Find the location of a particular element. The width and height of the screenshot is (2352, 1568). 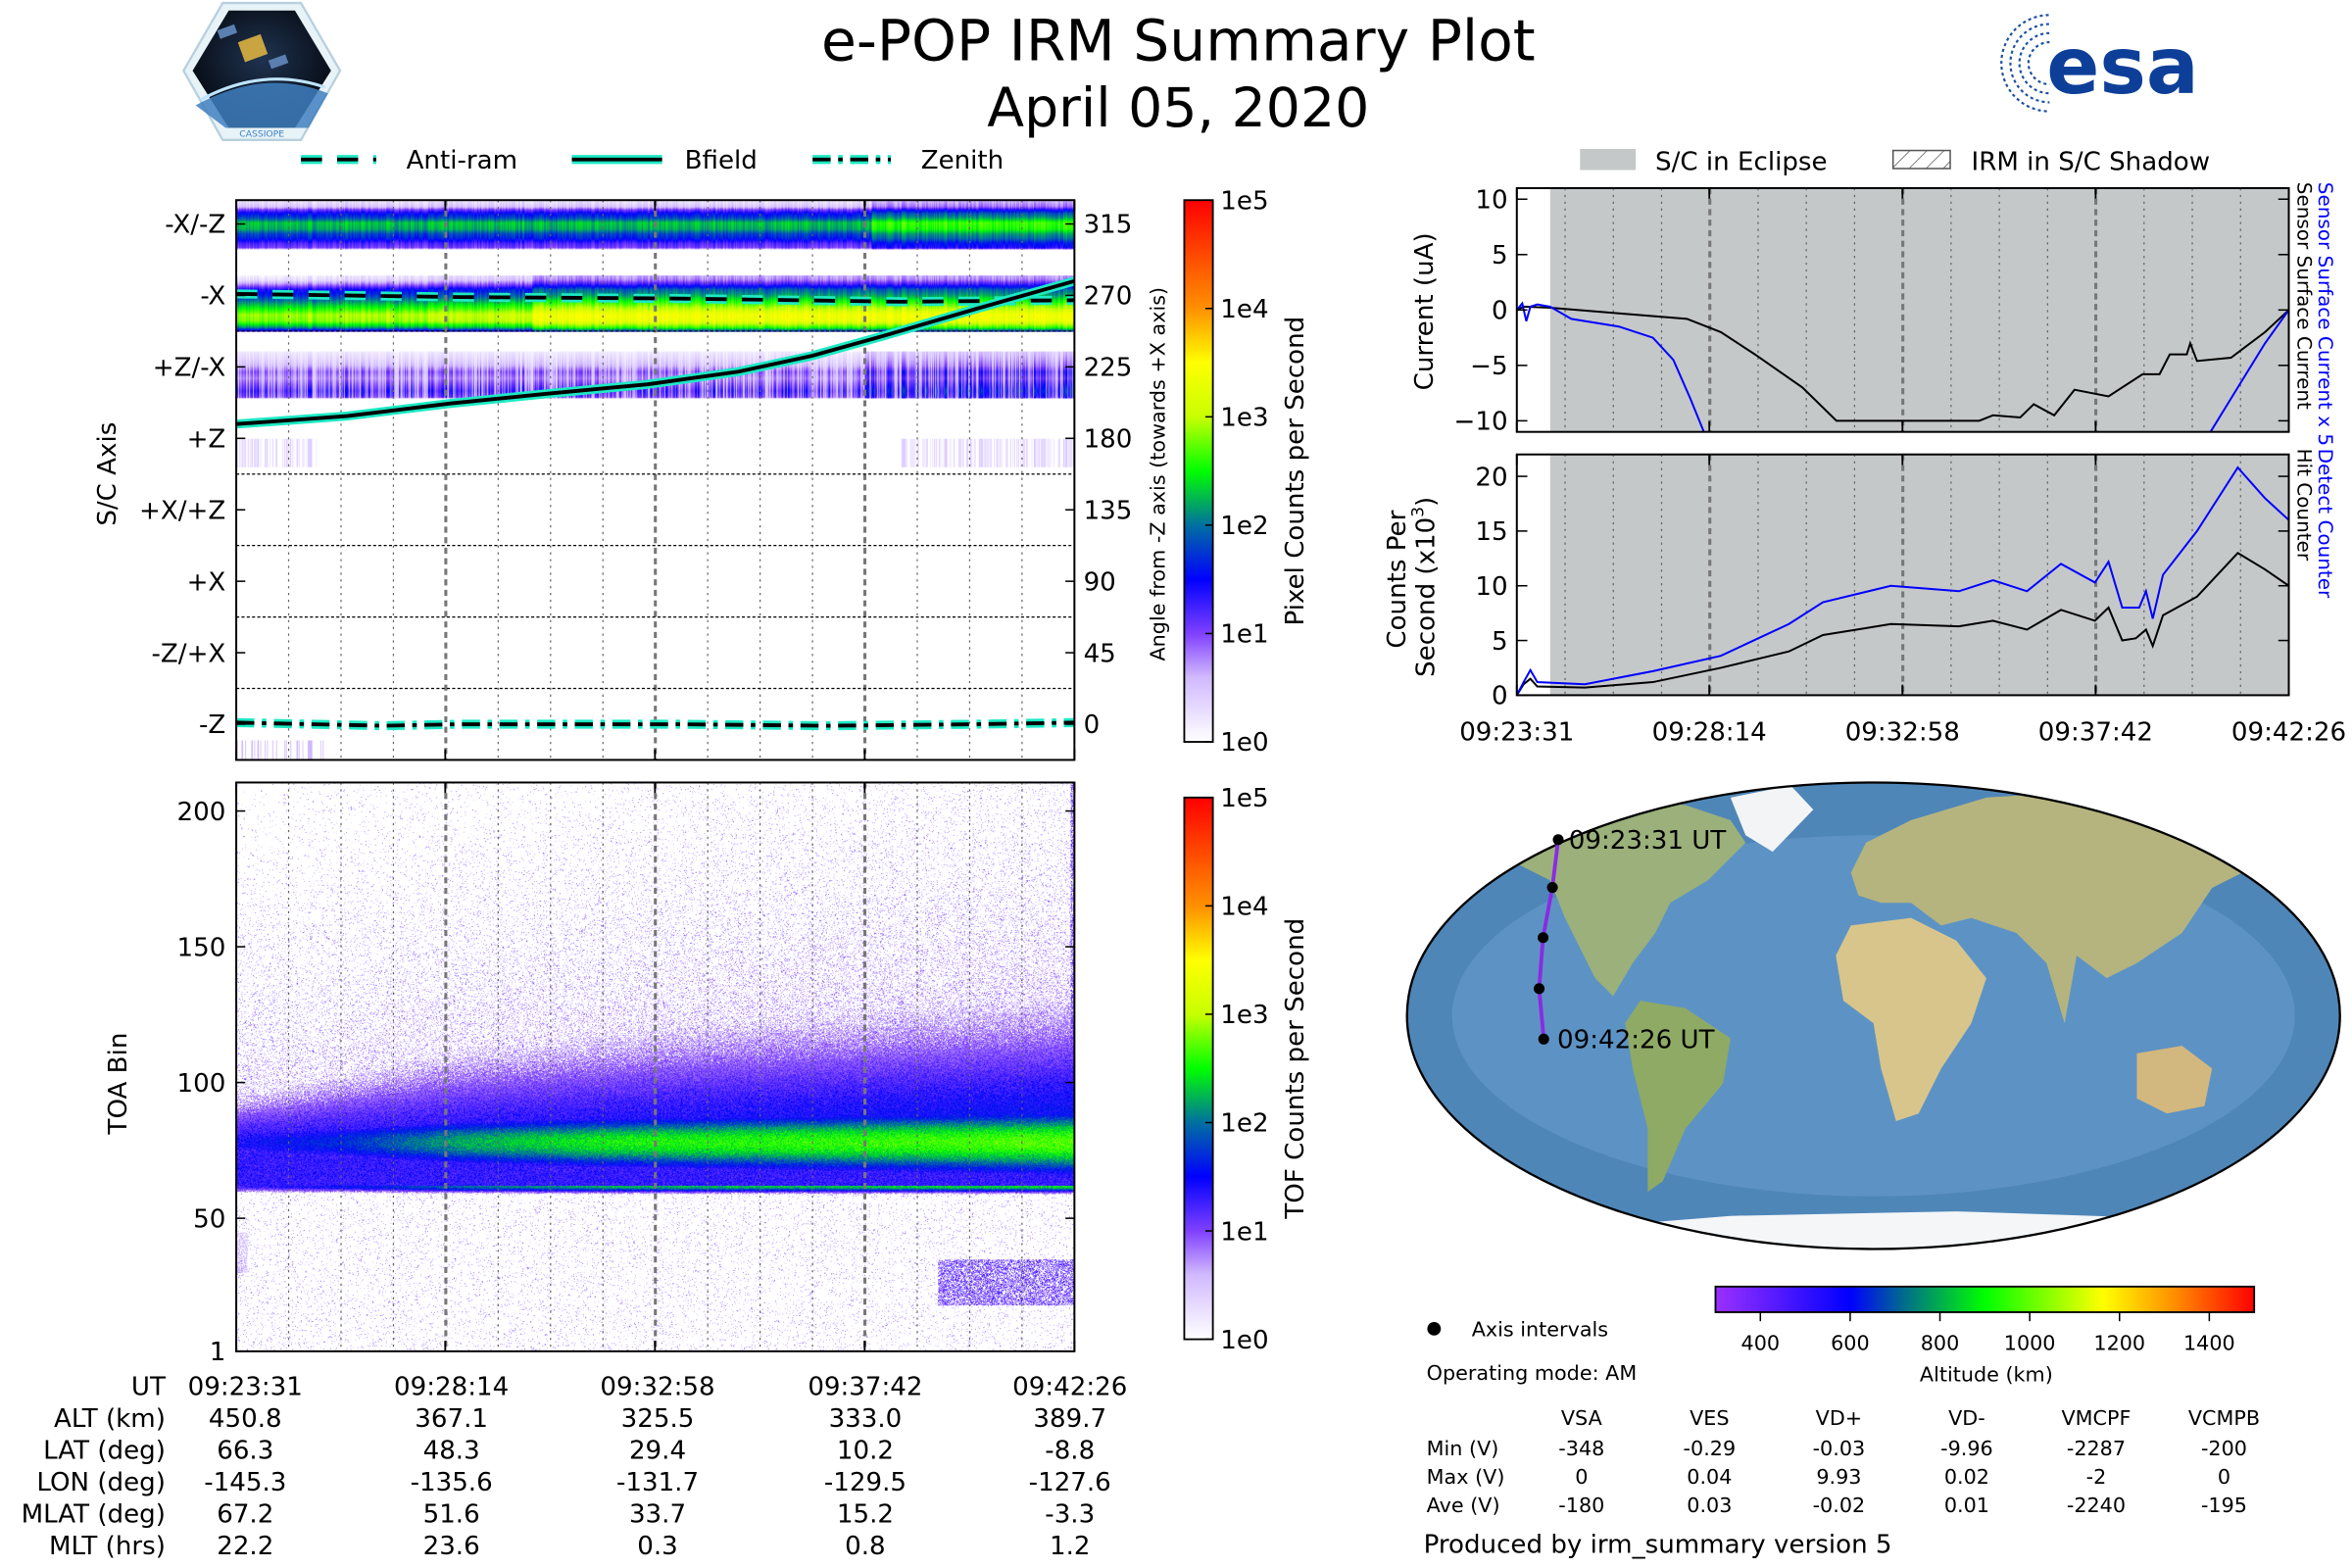

voltage-cell: -180 is located at coordinates (1581, 1505).